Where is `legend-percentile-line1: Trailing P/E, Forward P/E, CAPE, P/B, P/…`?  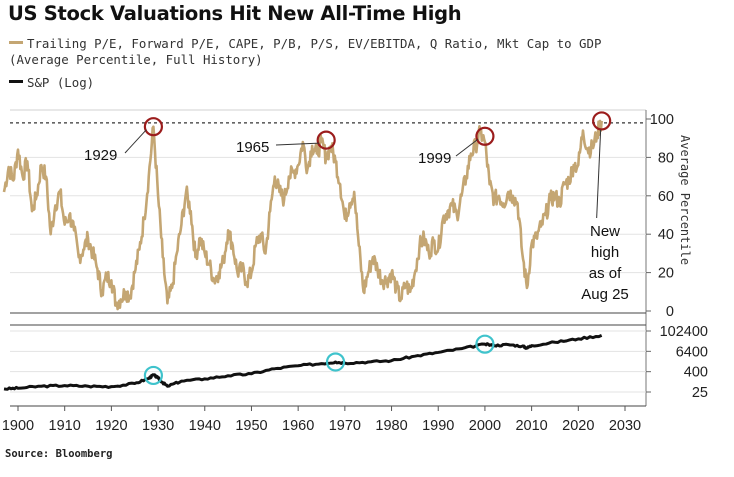 legend-percentile-line1: Trailing P/E, Forward P/E, CAPE, P/B, P/… is located at coordinates (314, 43).